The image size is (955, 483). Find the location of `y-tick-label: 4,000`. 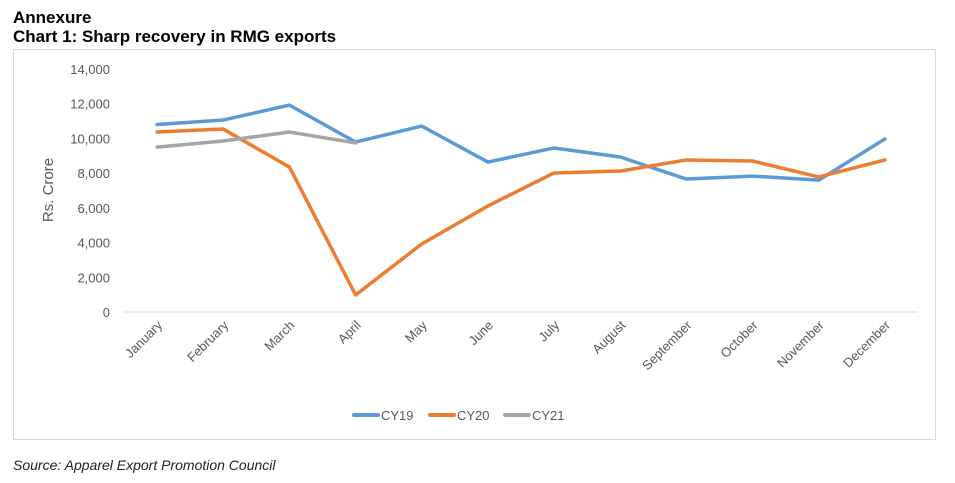

y-tick-label: 4,000 is located at coordinates (93, 243).